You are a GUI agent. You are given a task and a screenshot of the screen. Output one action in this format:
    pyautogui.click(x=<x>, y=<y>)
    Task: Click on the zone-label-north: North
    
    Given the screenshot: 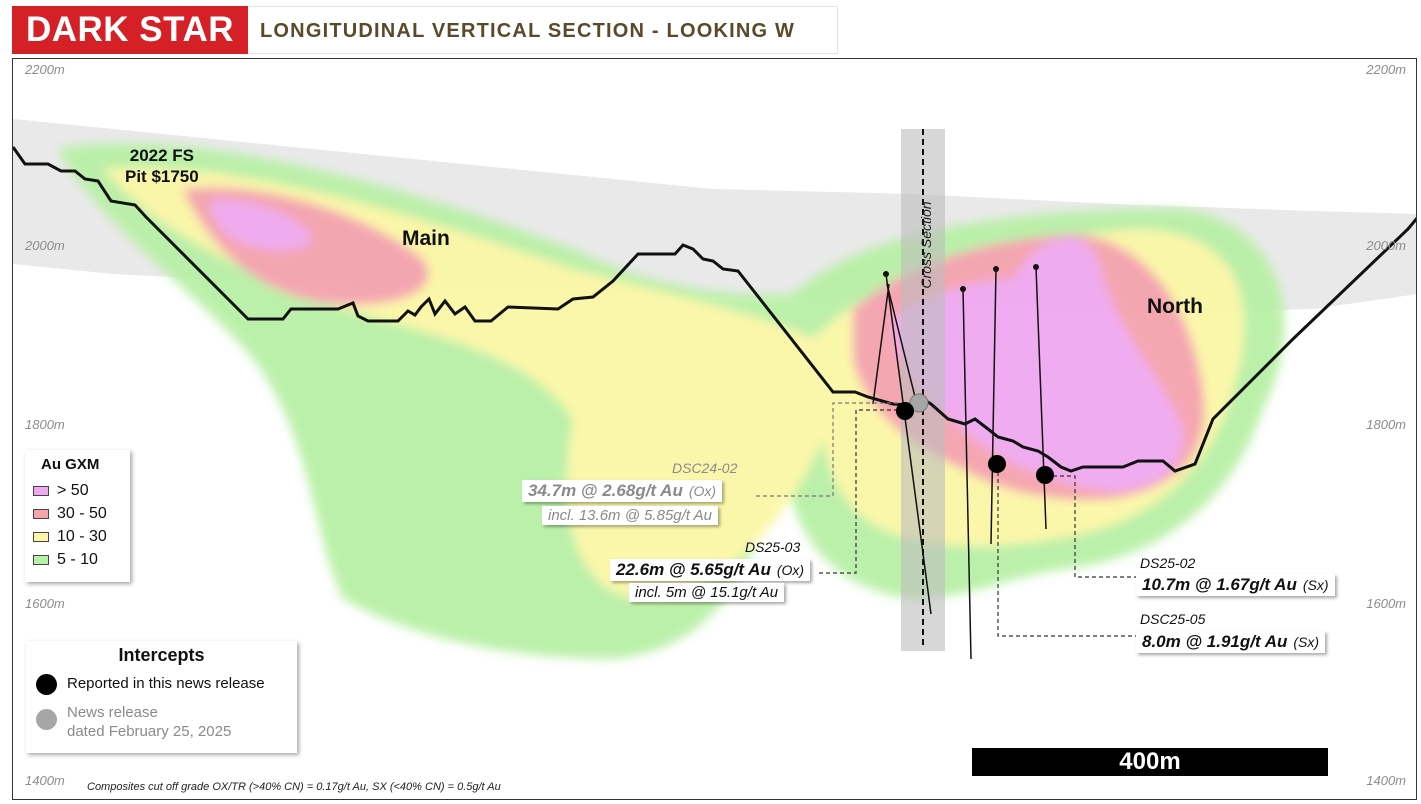 What is the action you would take?
    pyautogui.click(x=1175, y=306)
    